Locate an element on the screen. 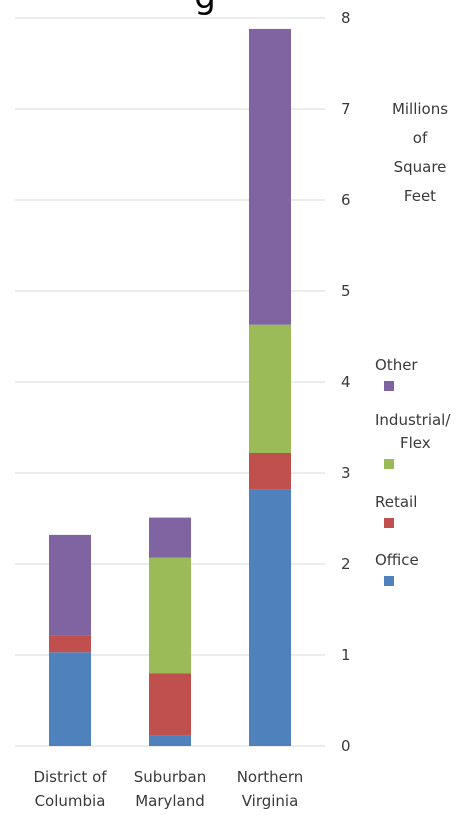 The width and height of the screenshot is (471, 818). legend-label-other: Other is located at coordinates (396, 365).